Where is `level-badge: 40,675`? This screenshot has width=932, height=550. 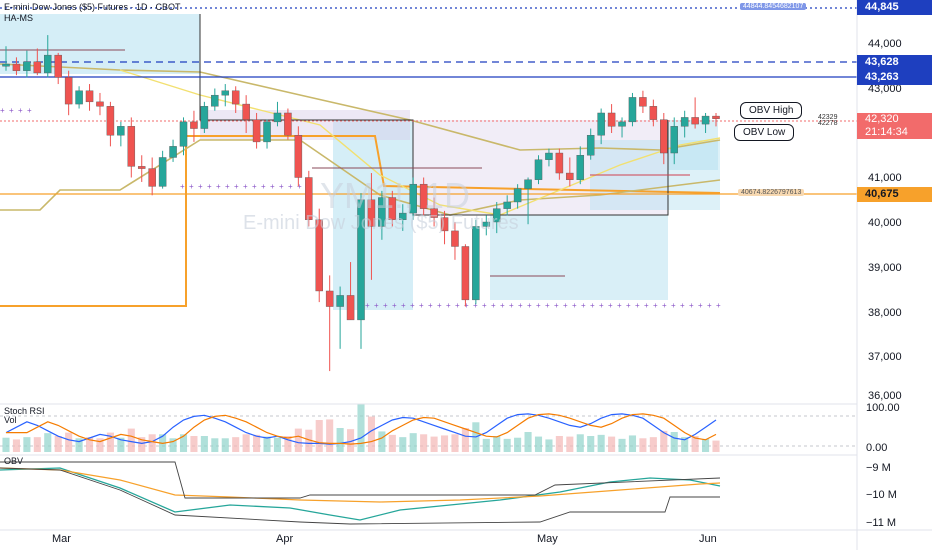 level-badge: 40,675 is located at coordinates (894, 194).